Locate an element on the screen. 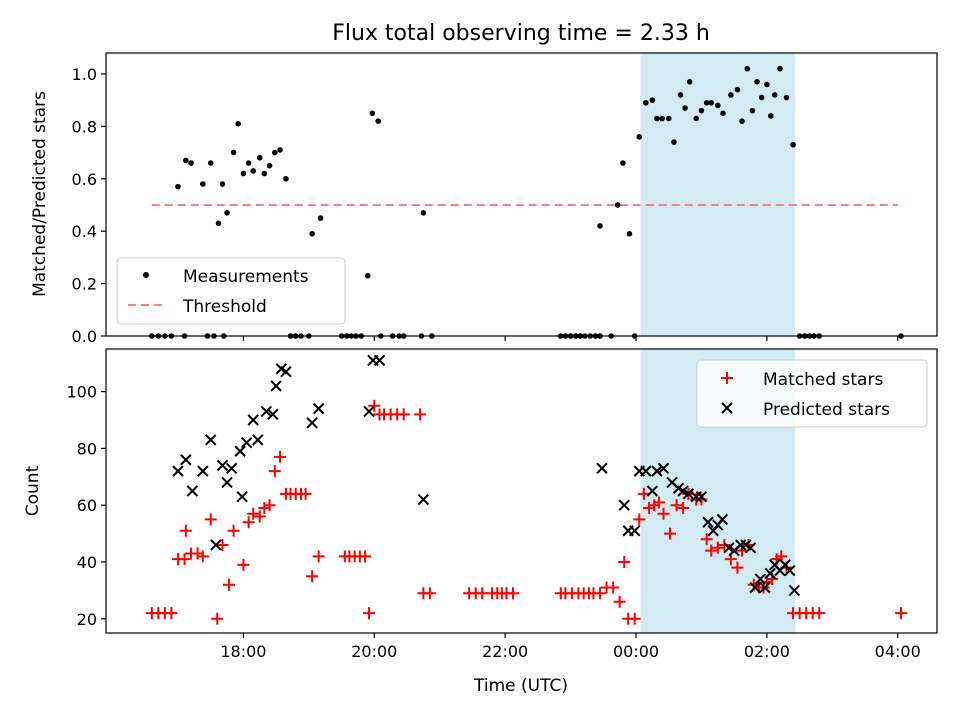 The image size is (960, 720). x-tick-label: 18:00 is located at coordinates (243, 651).